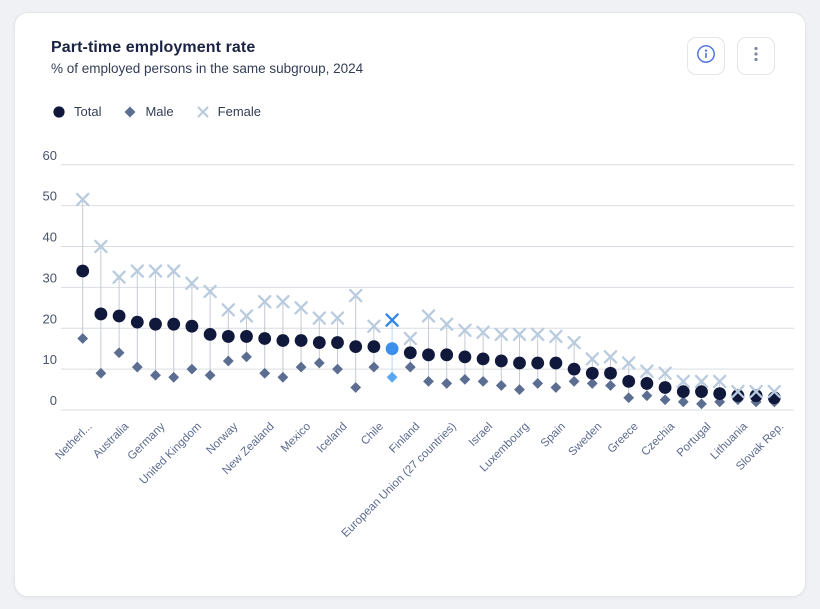 The width and height of the screenshot is (820, 609). I want to click on legend-item-female: Female, so click(228, 111).